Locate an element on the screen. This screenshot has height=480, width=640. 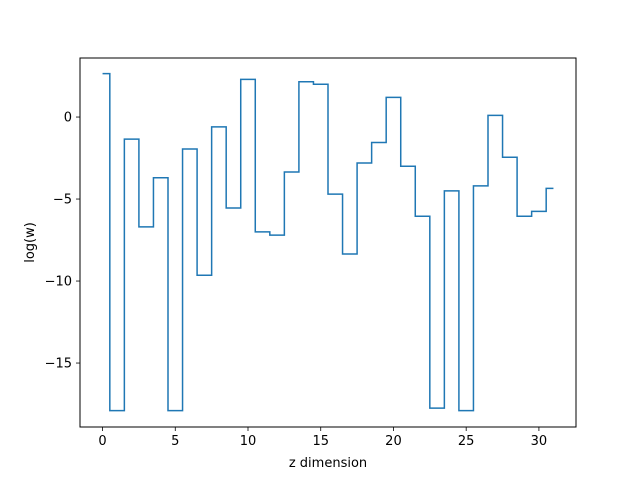
y-tick-label: −10 is located at coordinates (58, 282).